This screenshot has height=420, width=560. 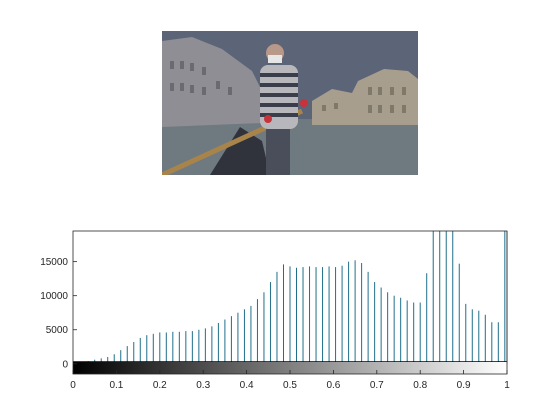 What do you see at coordinates (73, 385) in the screenshot?
I see `x-tick-label: 0` at bounding box center [73, 385].